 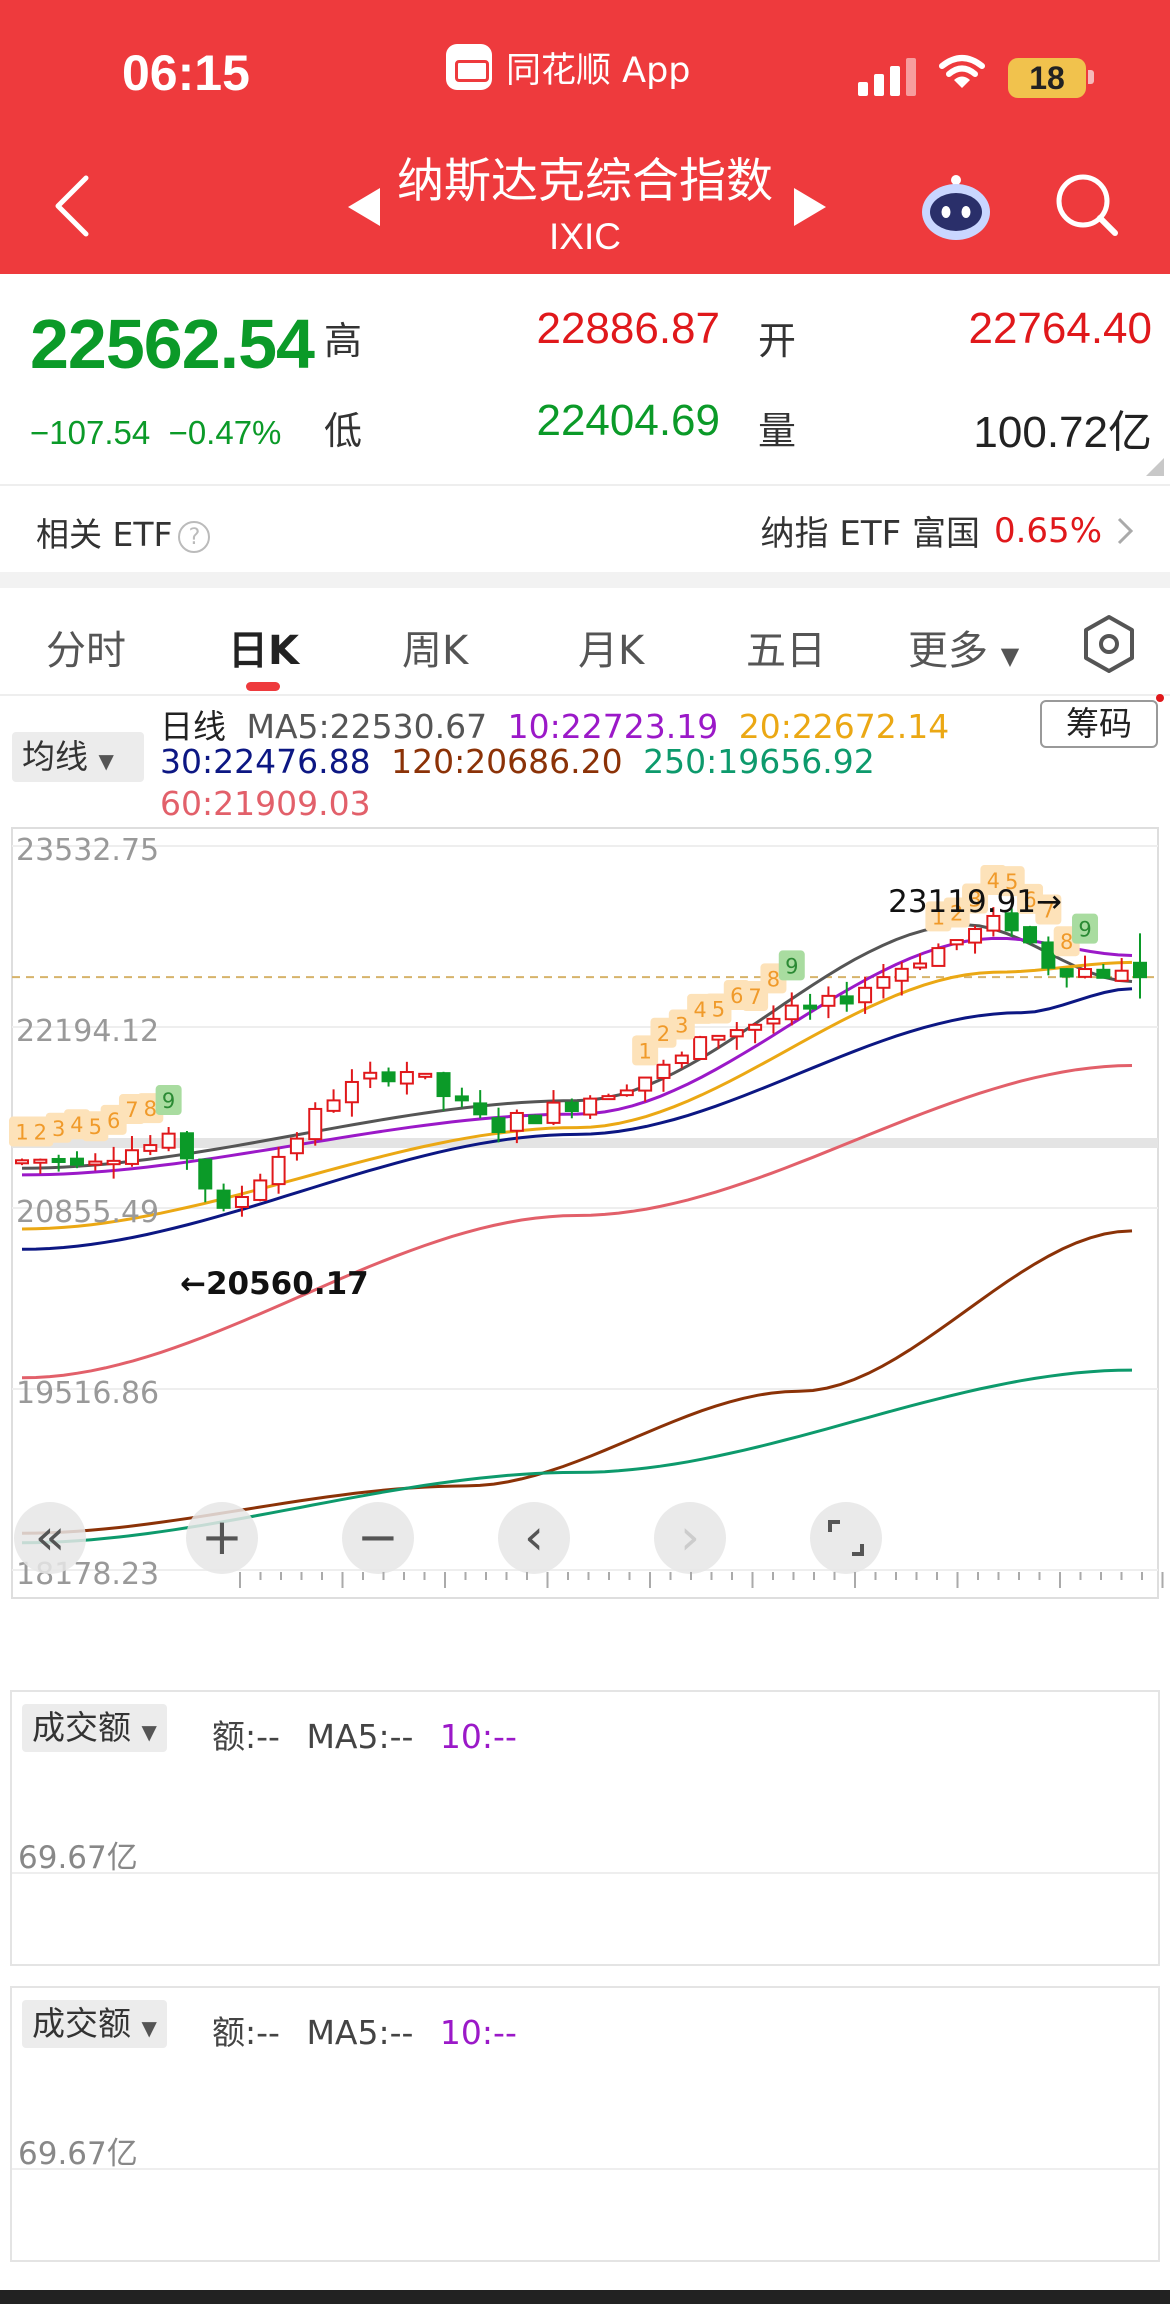 I want to click on zoom-out-button, so click(x=378, y=1538).